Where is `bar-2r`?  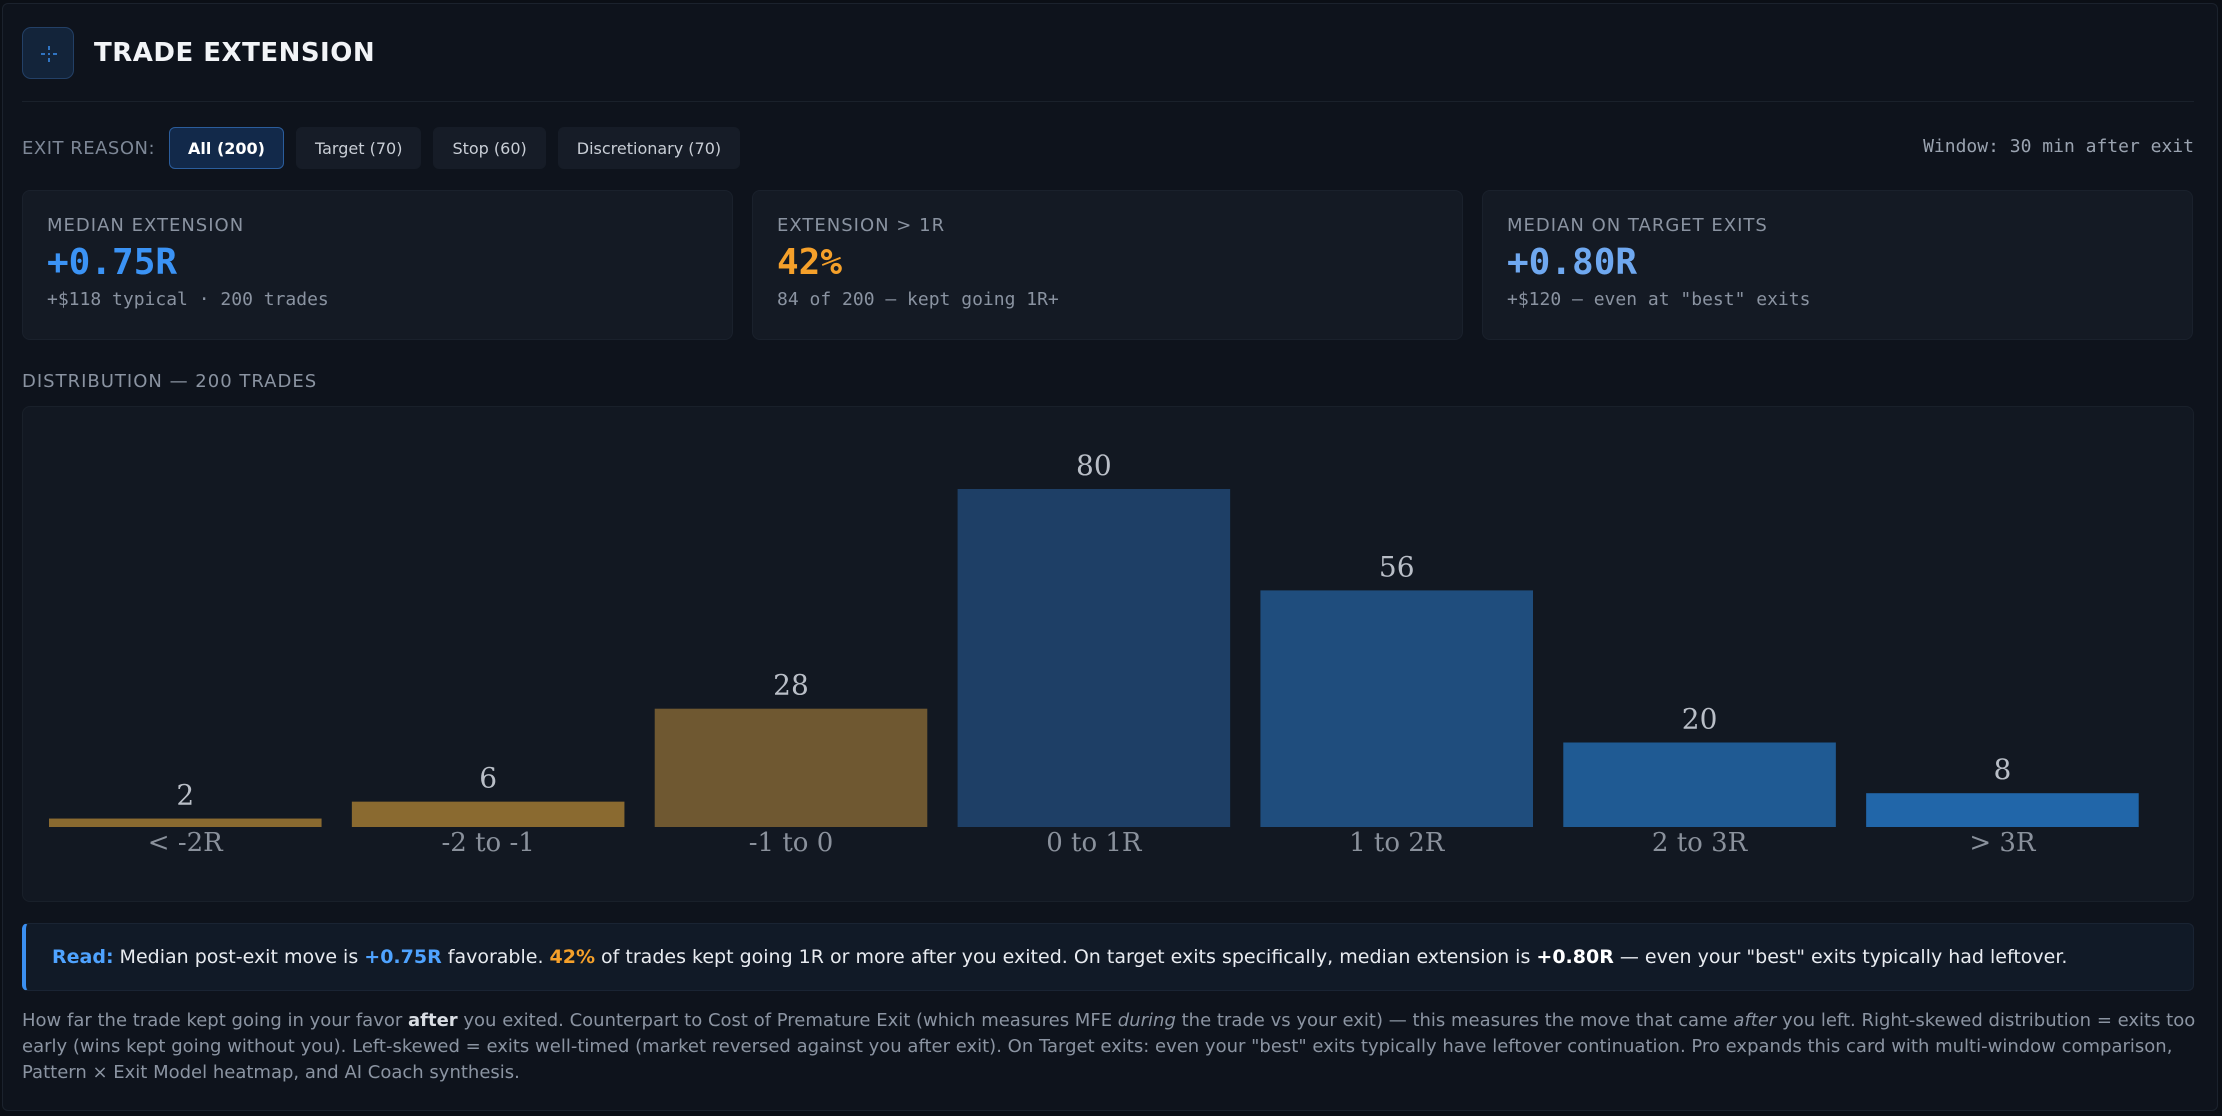 bar-2r is located at coordinates (185, 822).